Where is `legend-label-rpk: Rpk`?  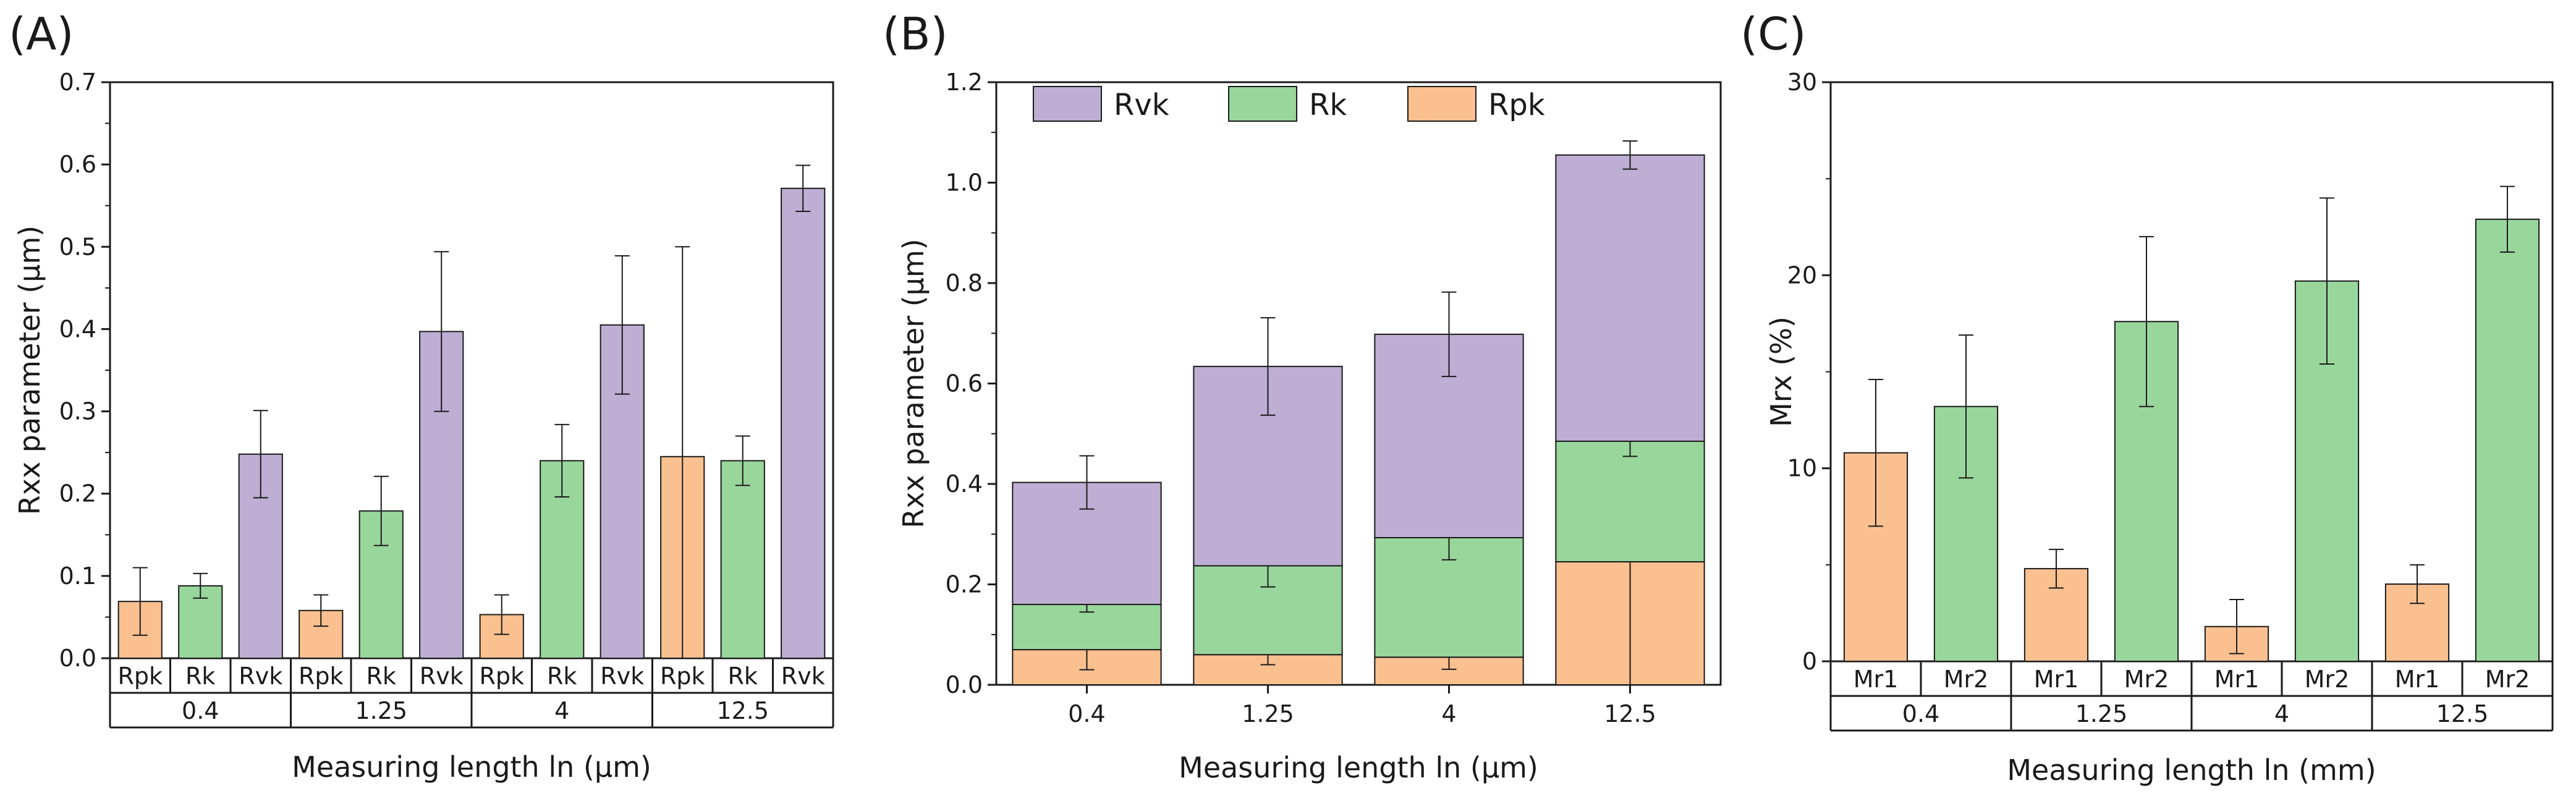
legend-label-rpk: Rpk is located at coordinates (1516, 105).